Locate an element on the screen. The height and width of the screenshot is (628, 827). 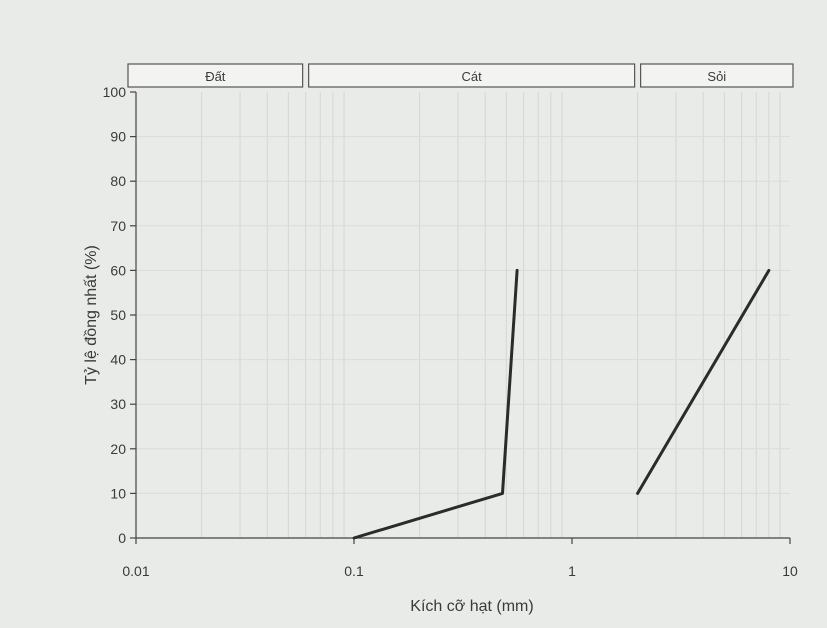
y-tick-label: 100 is located at coordinates (115, 92).